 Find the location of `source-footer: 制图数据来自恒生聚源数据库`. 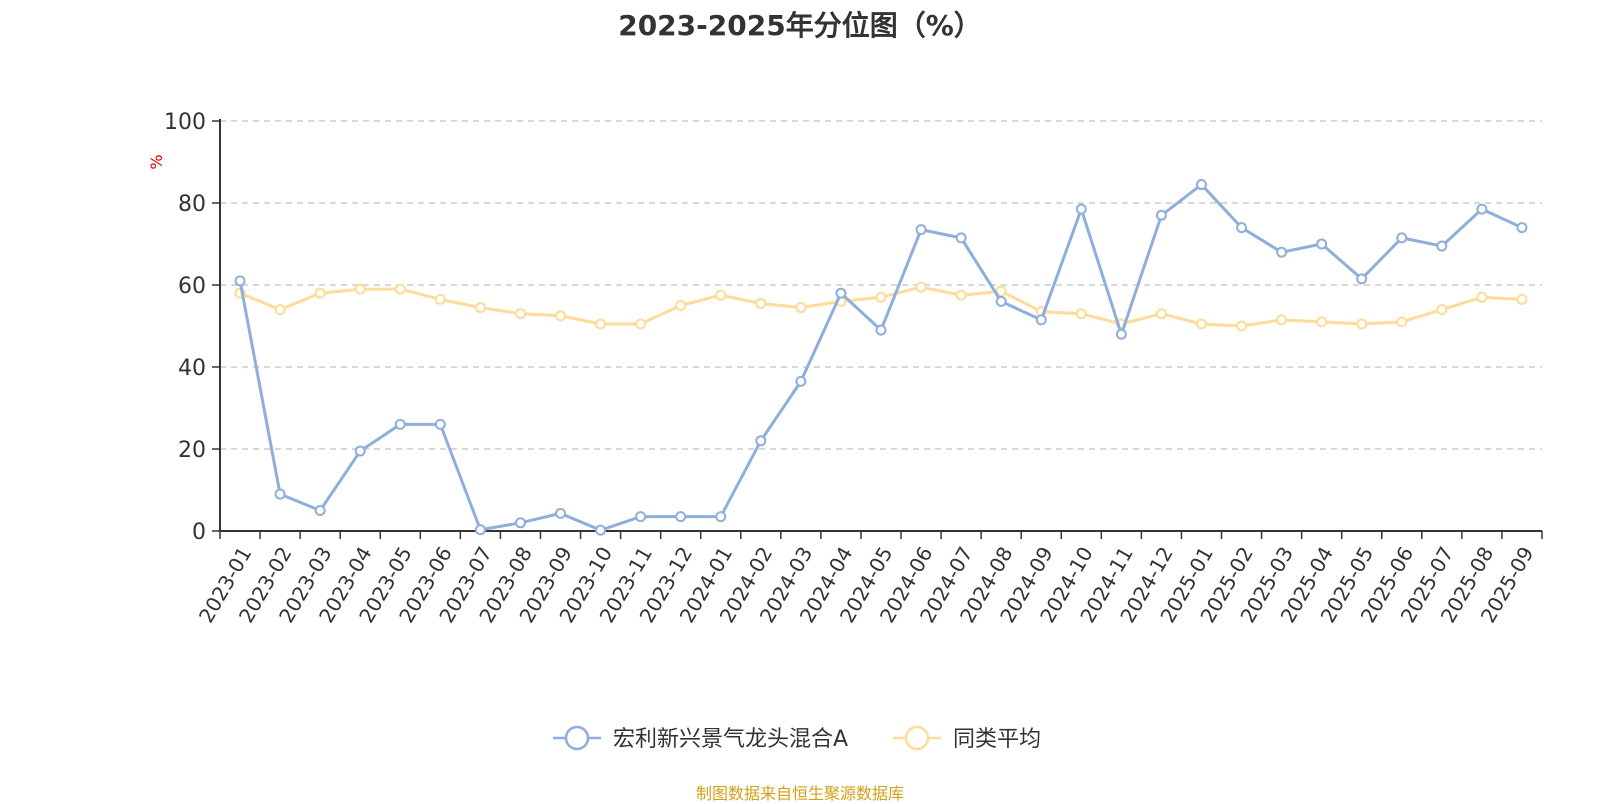

source-footer: 制图数据来自恒生聚源数据库 is located at coordinates (799, 793).